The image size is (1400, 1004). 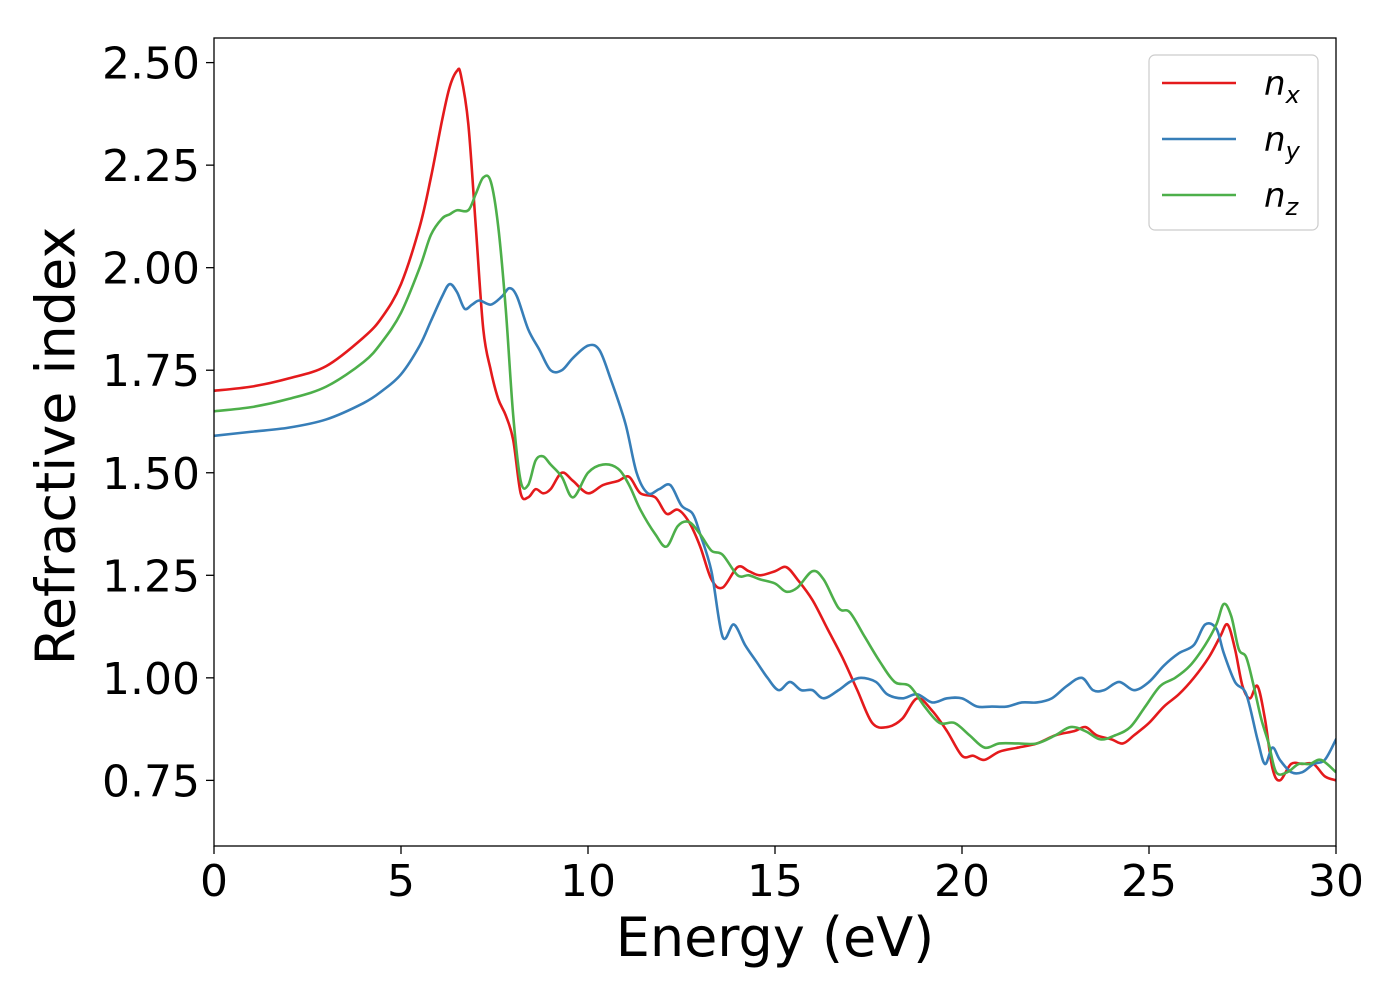 I want to click on y-tick-label: 2.50, so click(x=151, y=64).